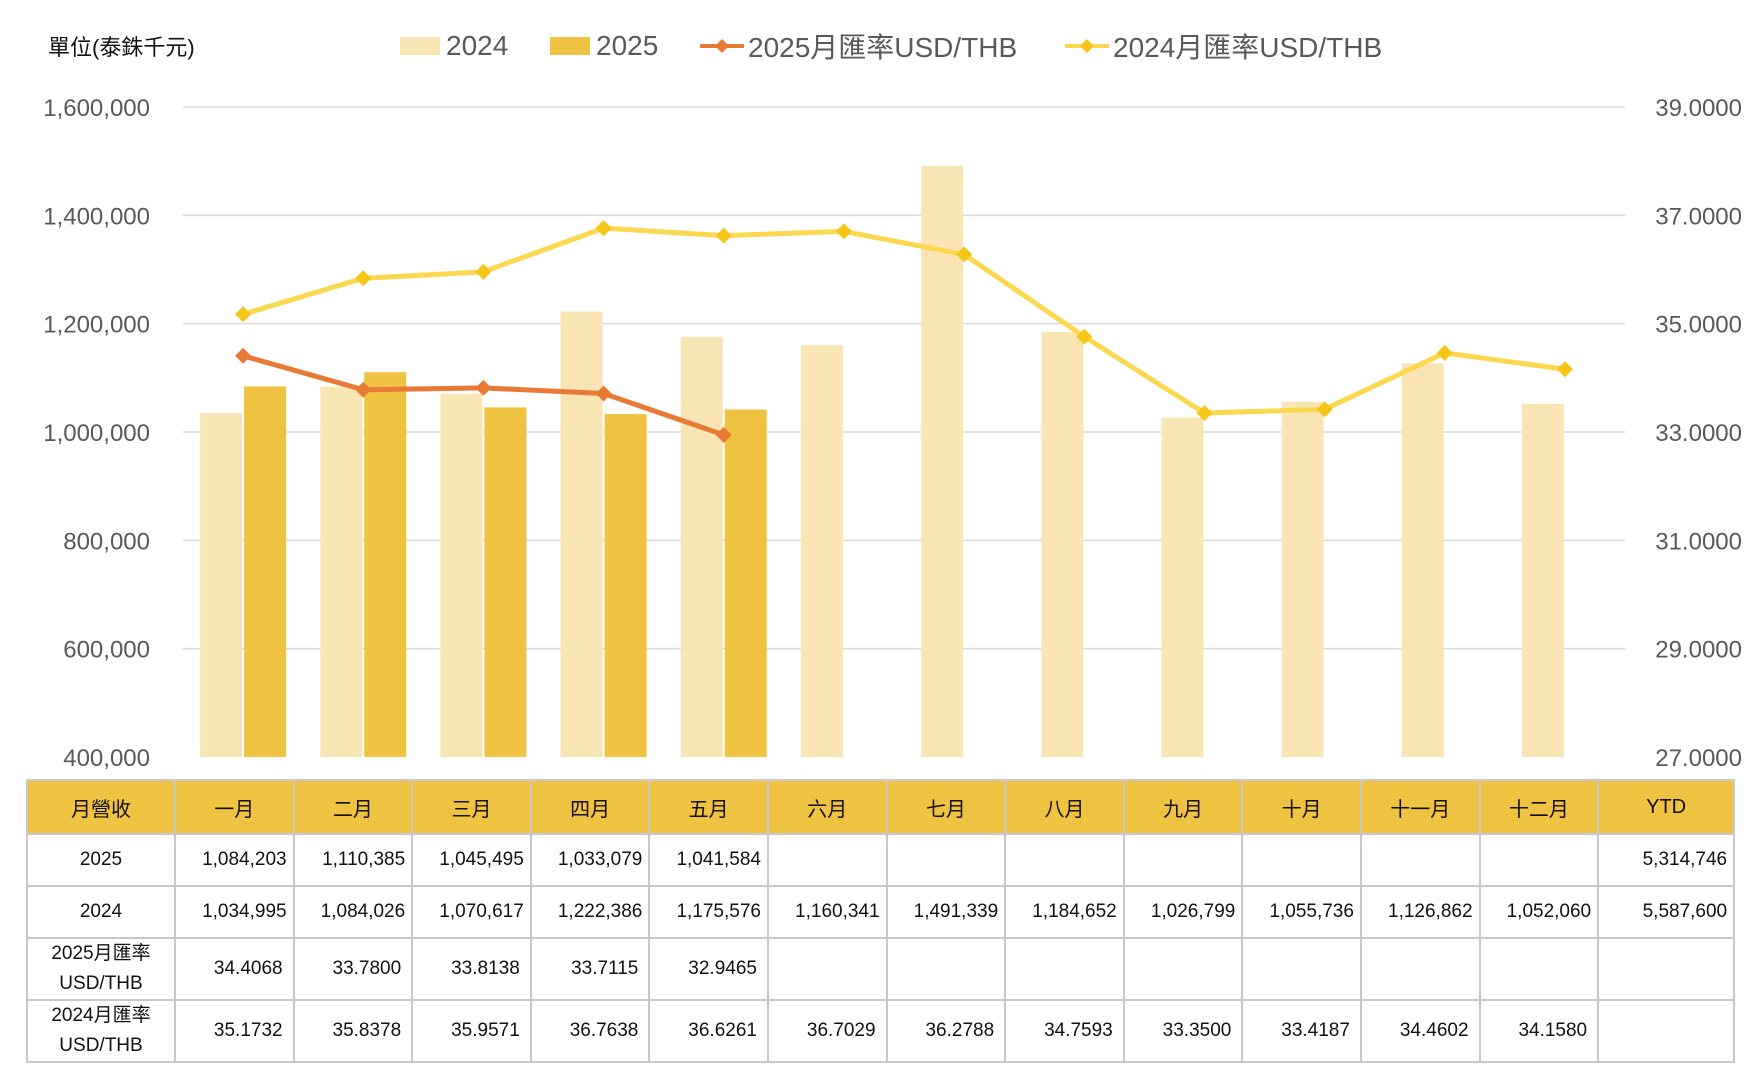 This screenshot has width=1762, height=1065. Describe the element at coordinates (590, 860) in the screenshot. I see `table-cell: 1,033,079` at that location.